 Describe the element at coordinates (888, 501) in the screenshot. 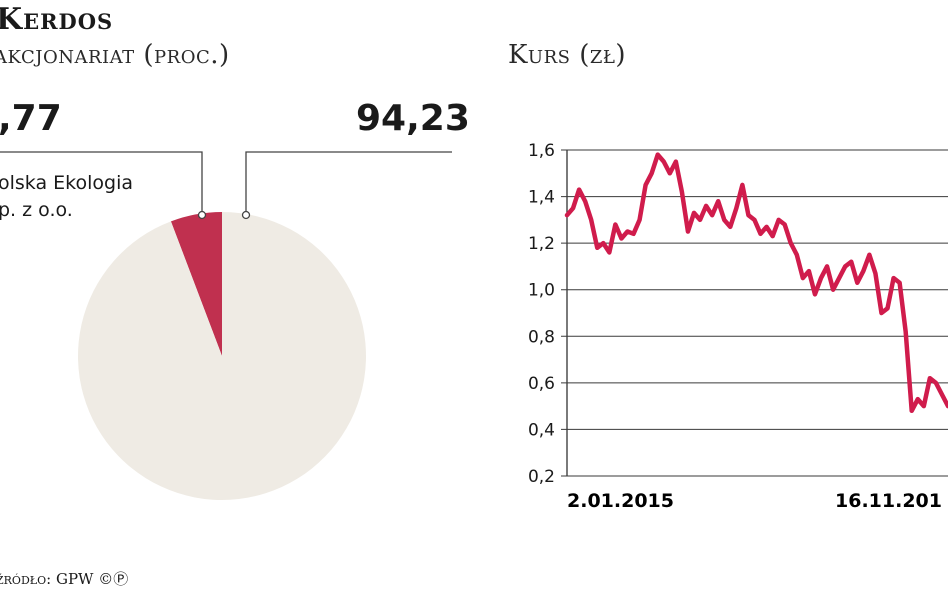

I see `x-tick-label: 16.11.201` at that location.